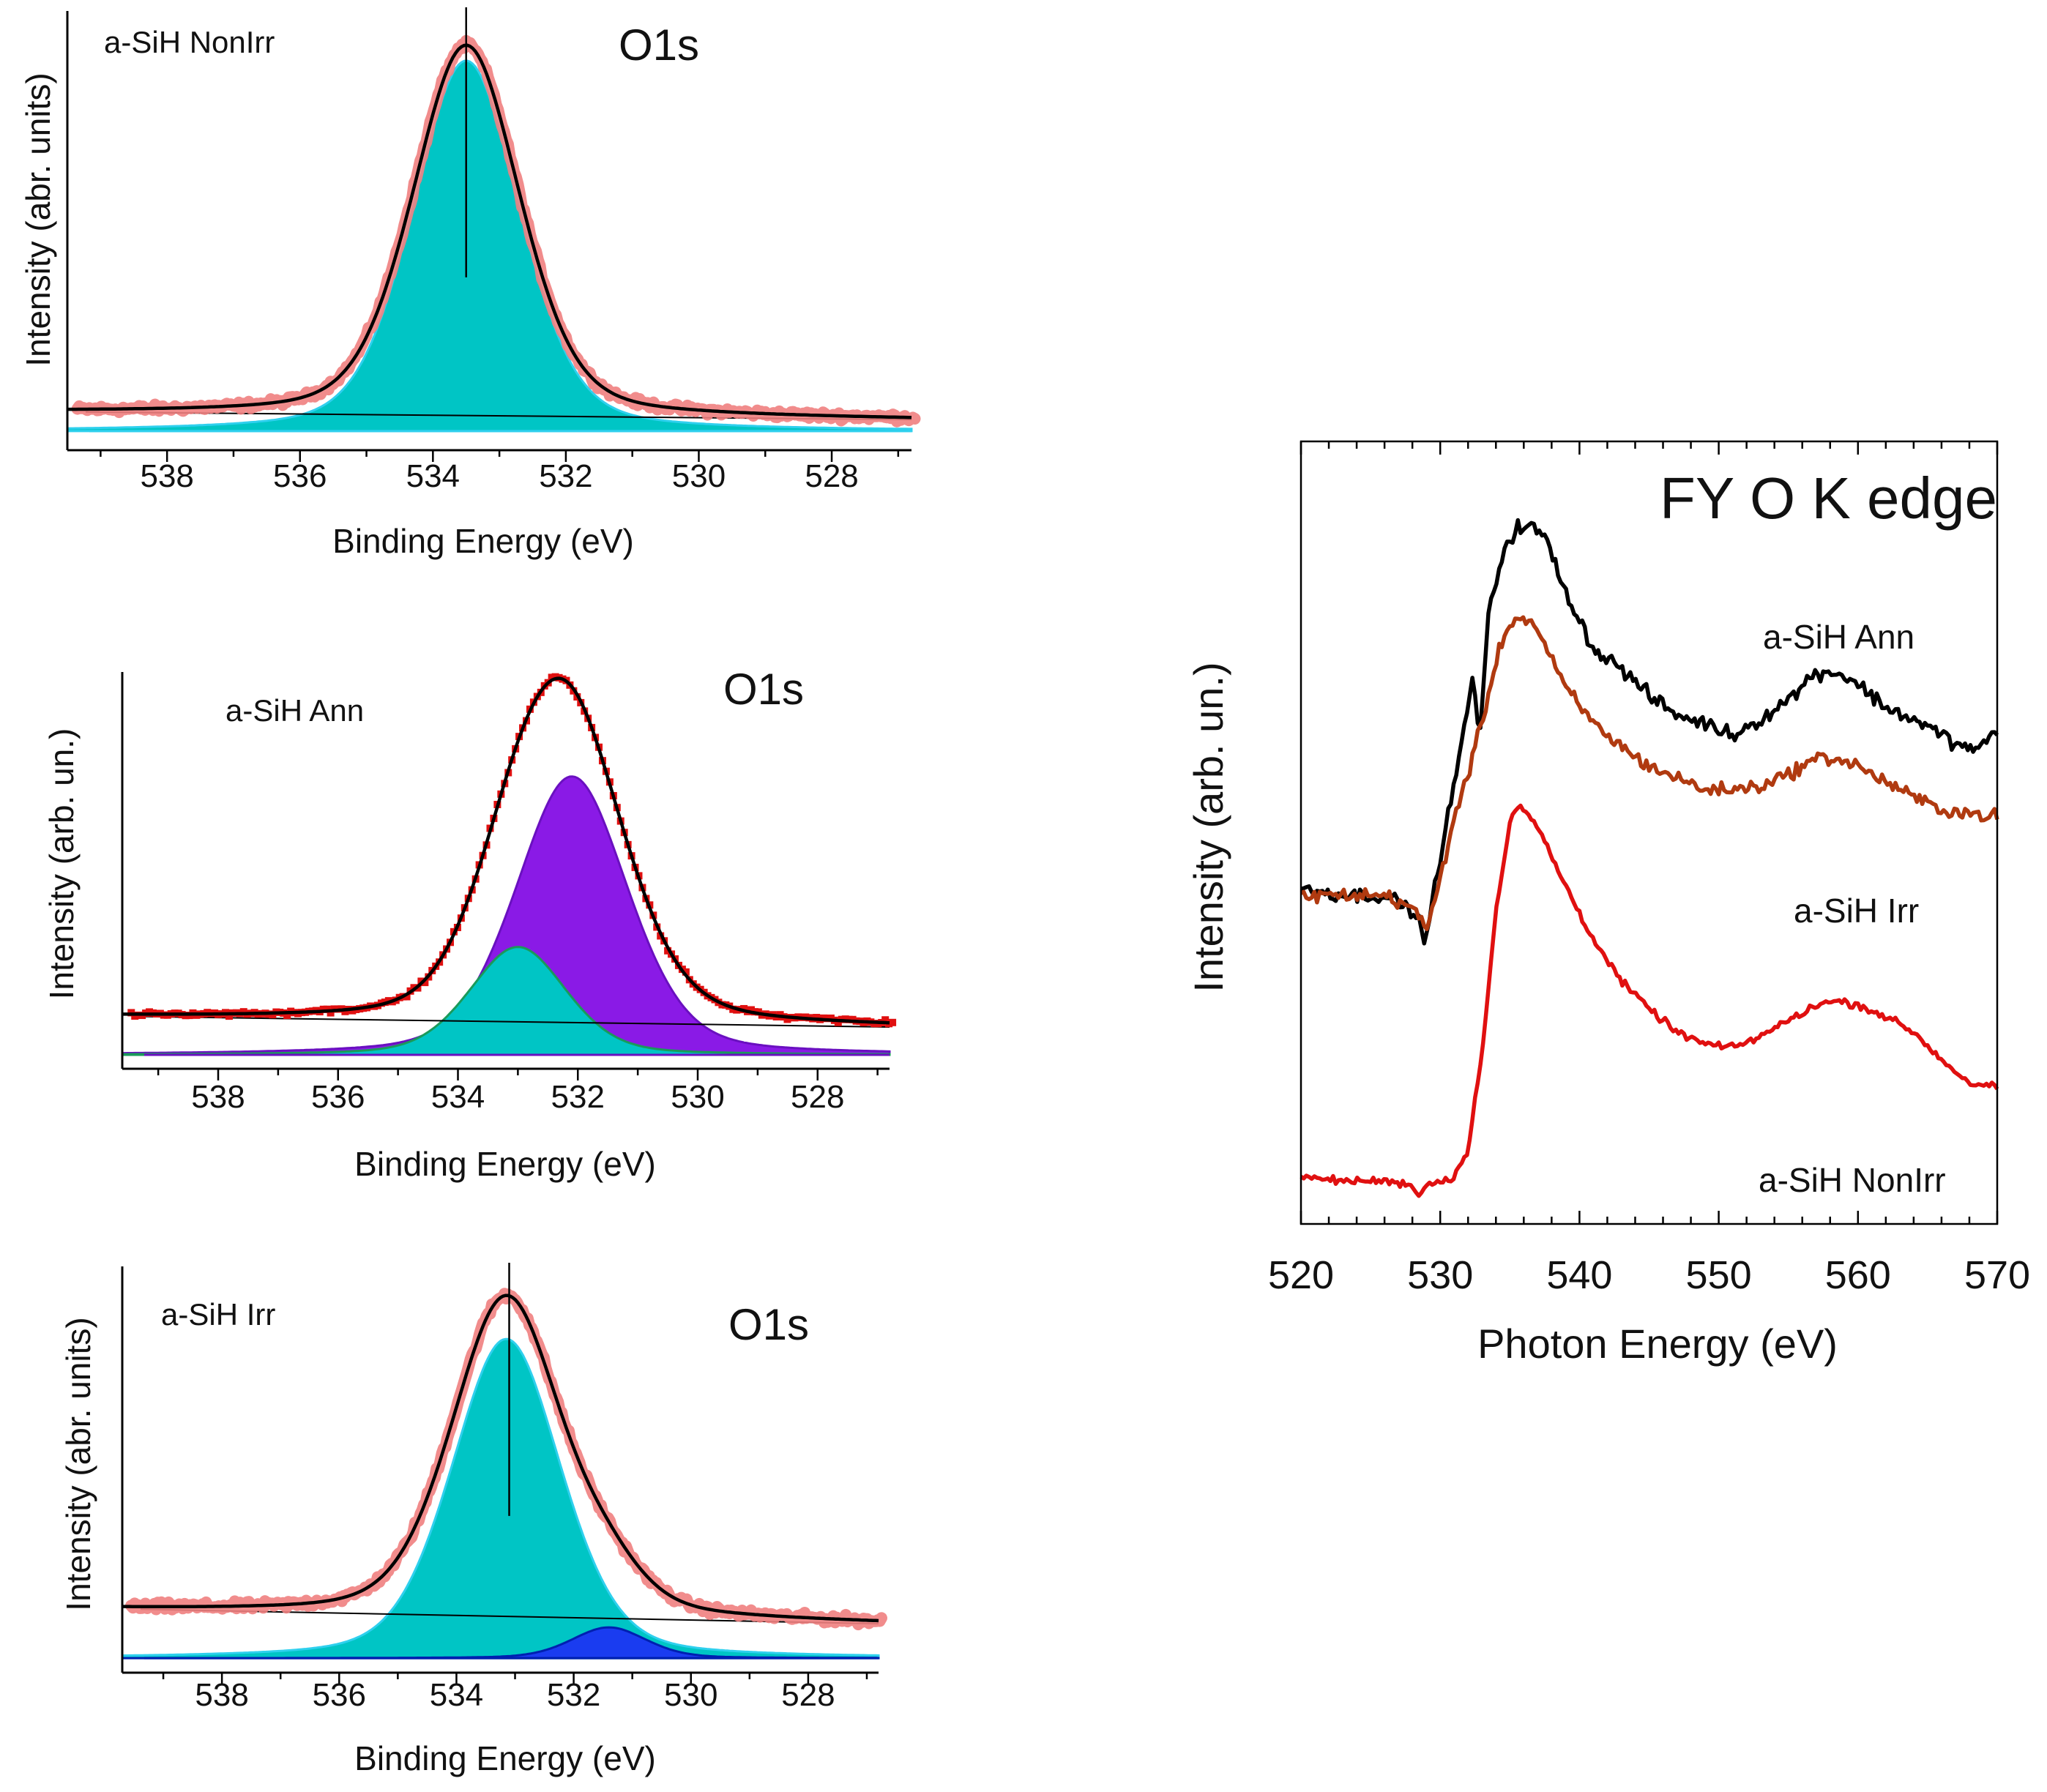  Describe the element at coordinates (483, 541) in the screenshot. I see `x-axis-title-nonirr: Binding Energy (eV)` at that location.